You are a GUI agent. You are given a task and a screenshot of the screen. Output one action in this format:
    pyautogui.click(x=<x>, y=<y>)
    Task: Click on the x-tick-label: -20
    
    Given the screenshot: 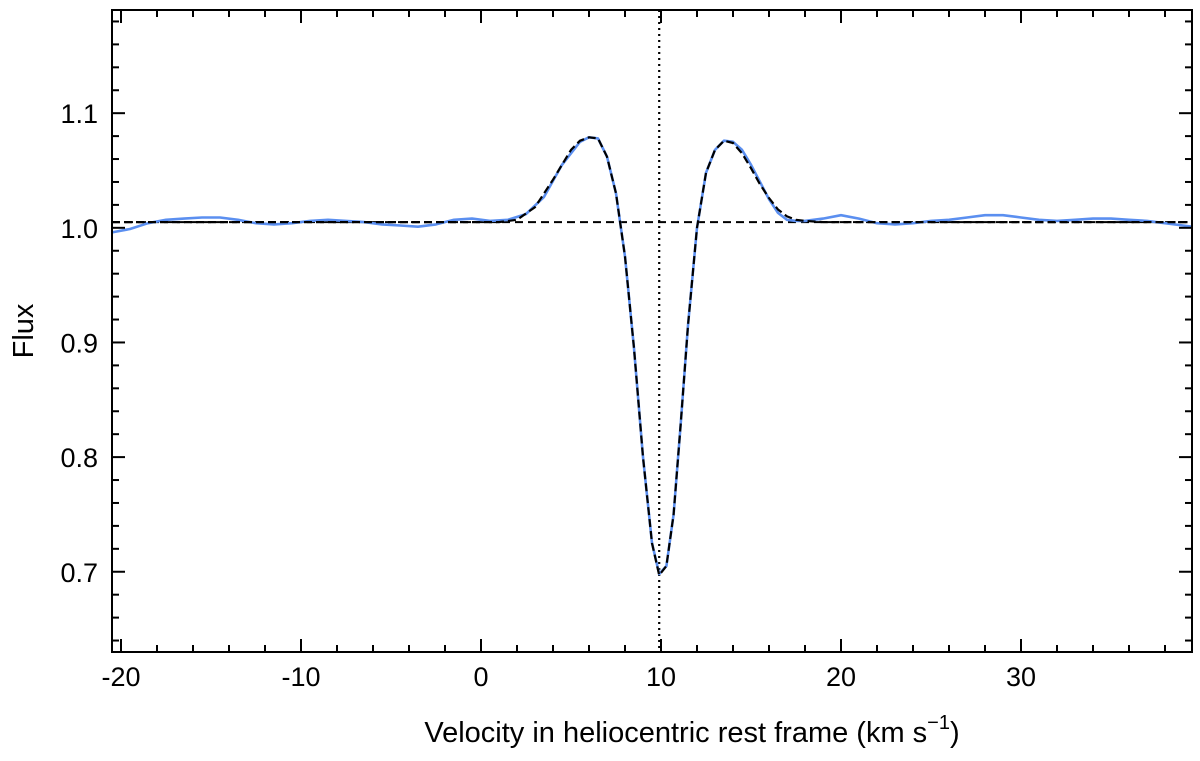 What is the action you would take?
    pyautogui.click(x=120, y=677)
    